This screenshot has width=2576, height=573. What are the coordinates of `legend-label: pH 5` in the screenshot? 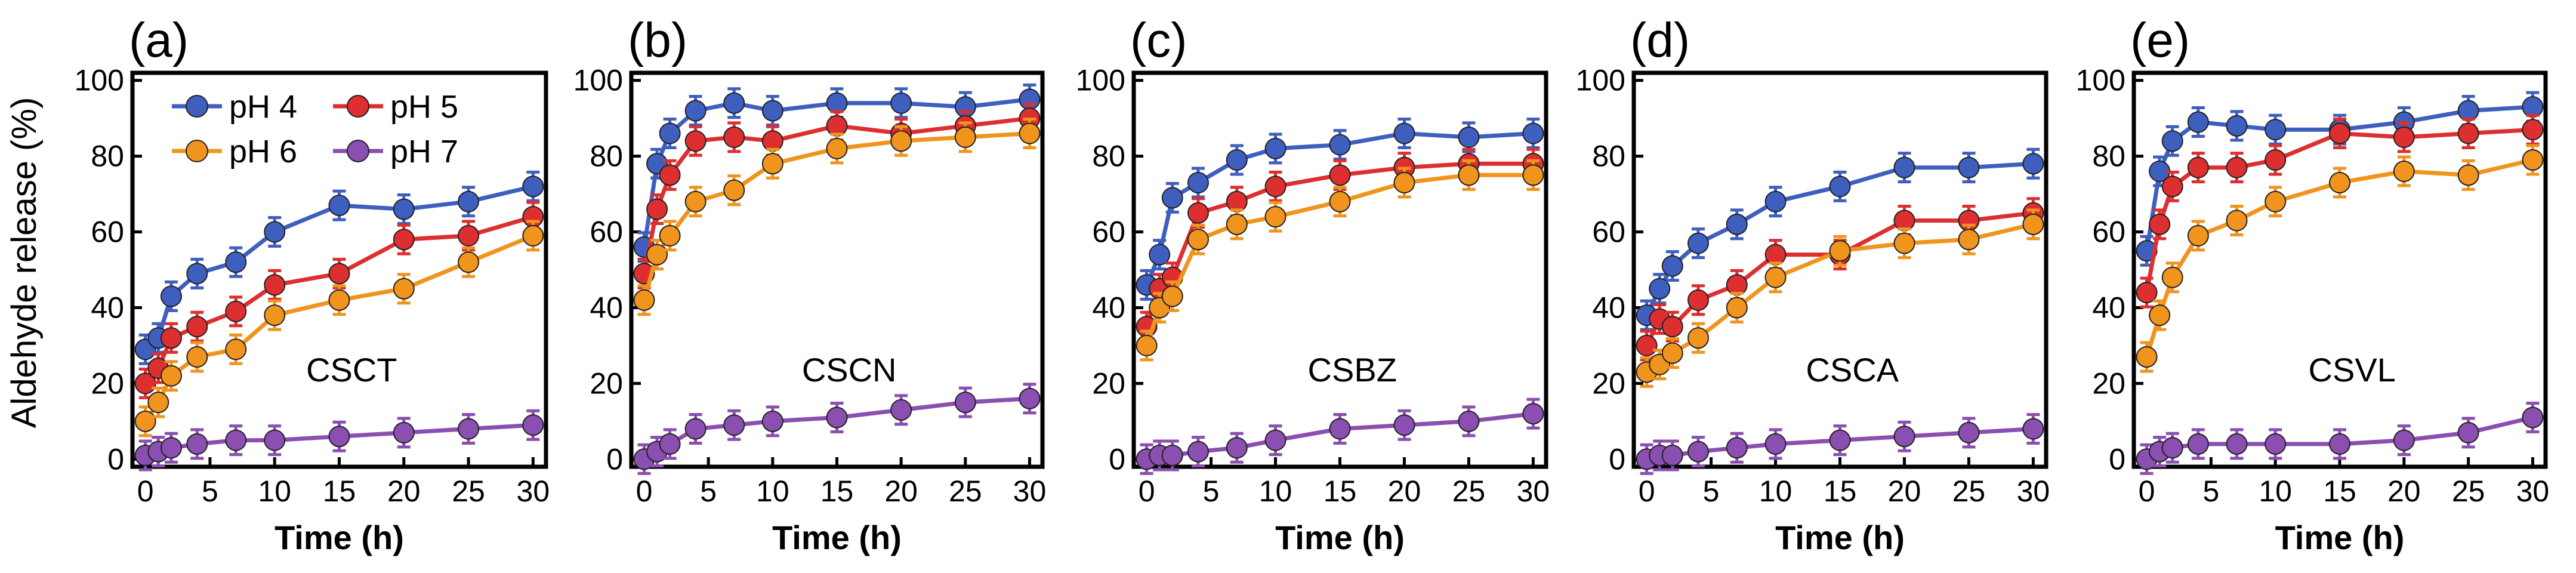 It's located at (424, 107).